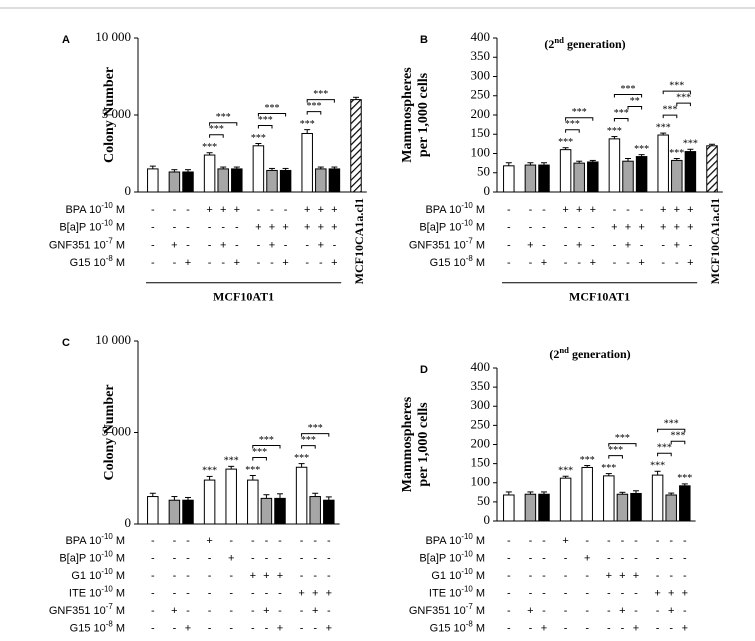  I want to click on row-label: ITE 10-10 M, so click(457, 592).